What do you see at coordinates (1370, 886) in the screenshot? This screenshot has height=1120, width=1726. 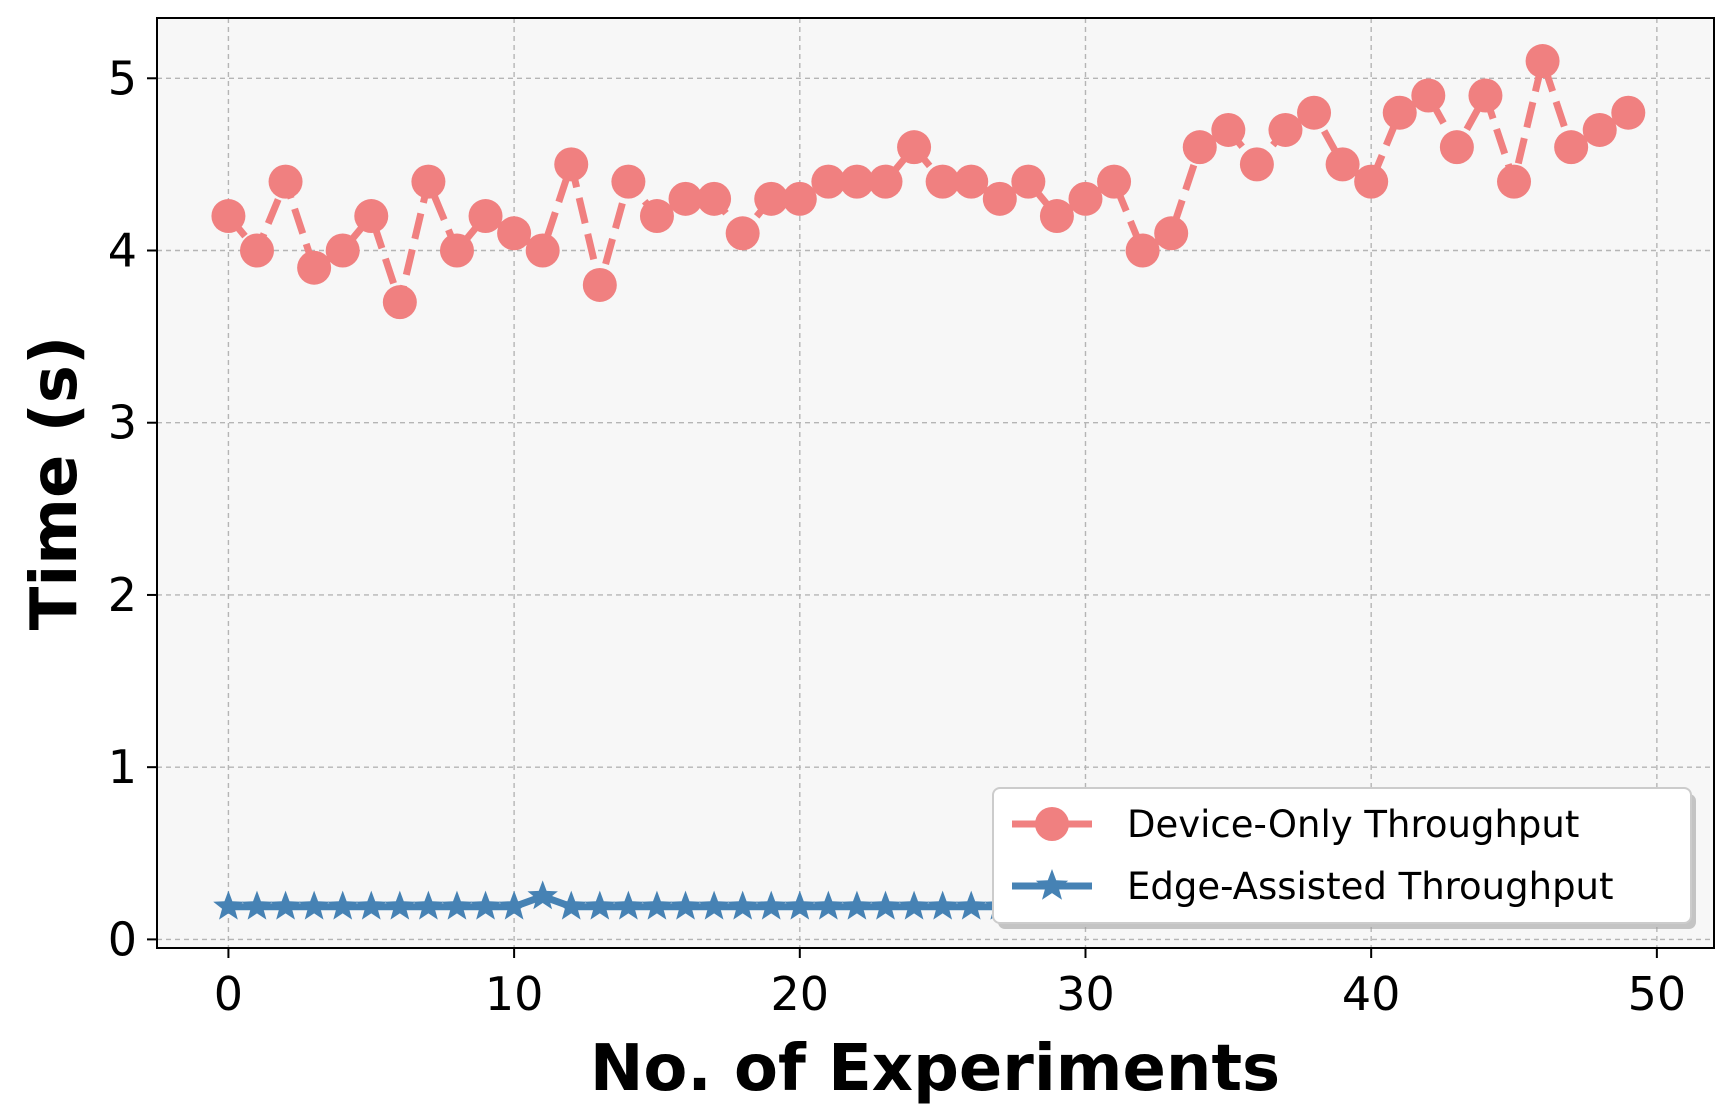 I see `legend-label-edge-assisted: Edge-Assisted Throughput` at bounding box center [1370, 886].